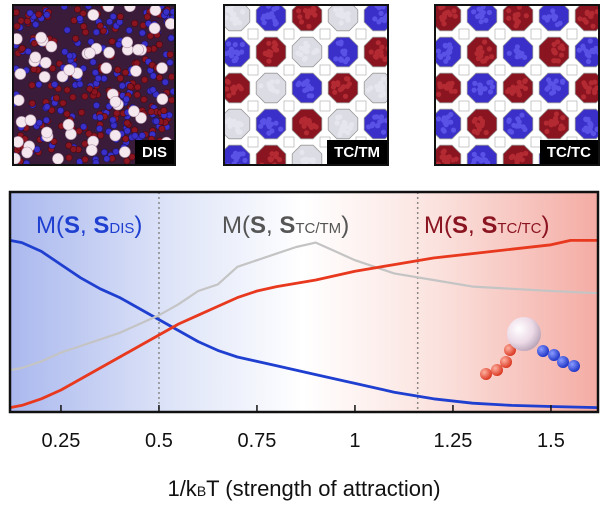 The height and width of the screenshot is (512, 608). Describe the element at coordinates (517, 85) in the screenshot. I see `panel-tctc: TC/TC` at that location.